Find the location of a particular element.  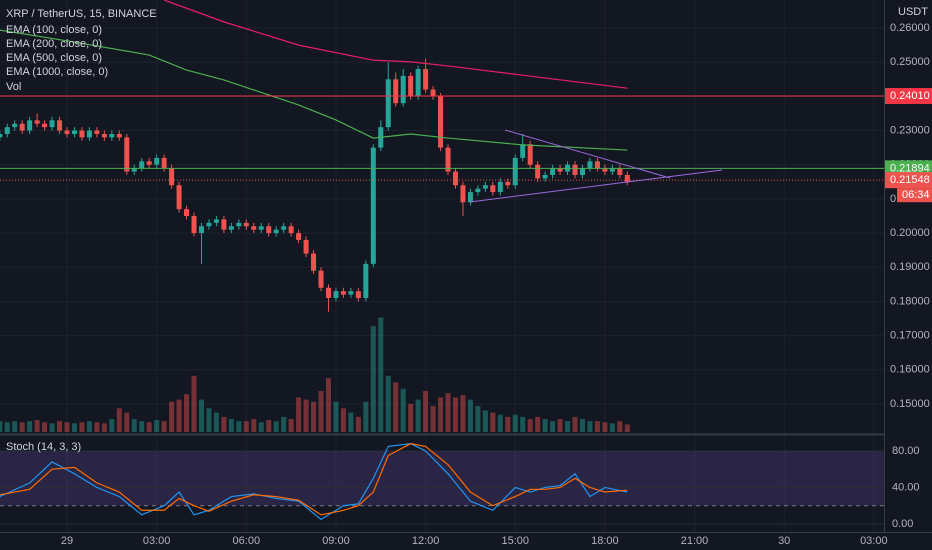

stoch-line is located at coordinates (314, 479).